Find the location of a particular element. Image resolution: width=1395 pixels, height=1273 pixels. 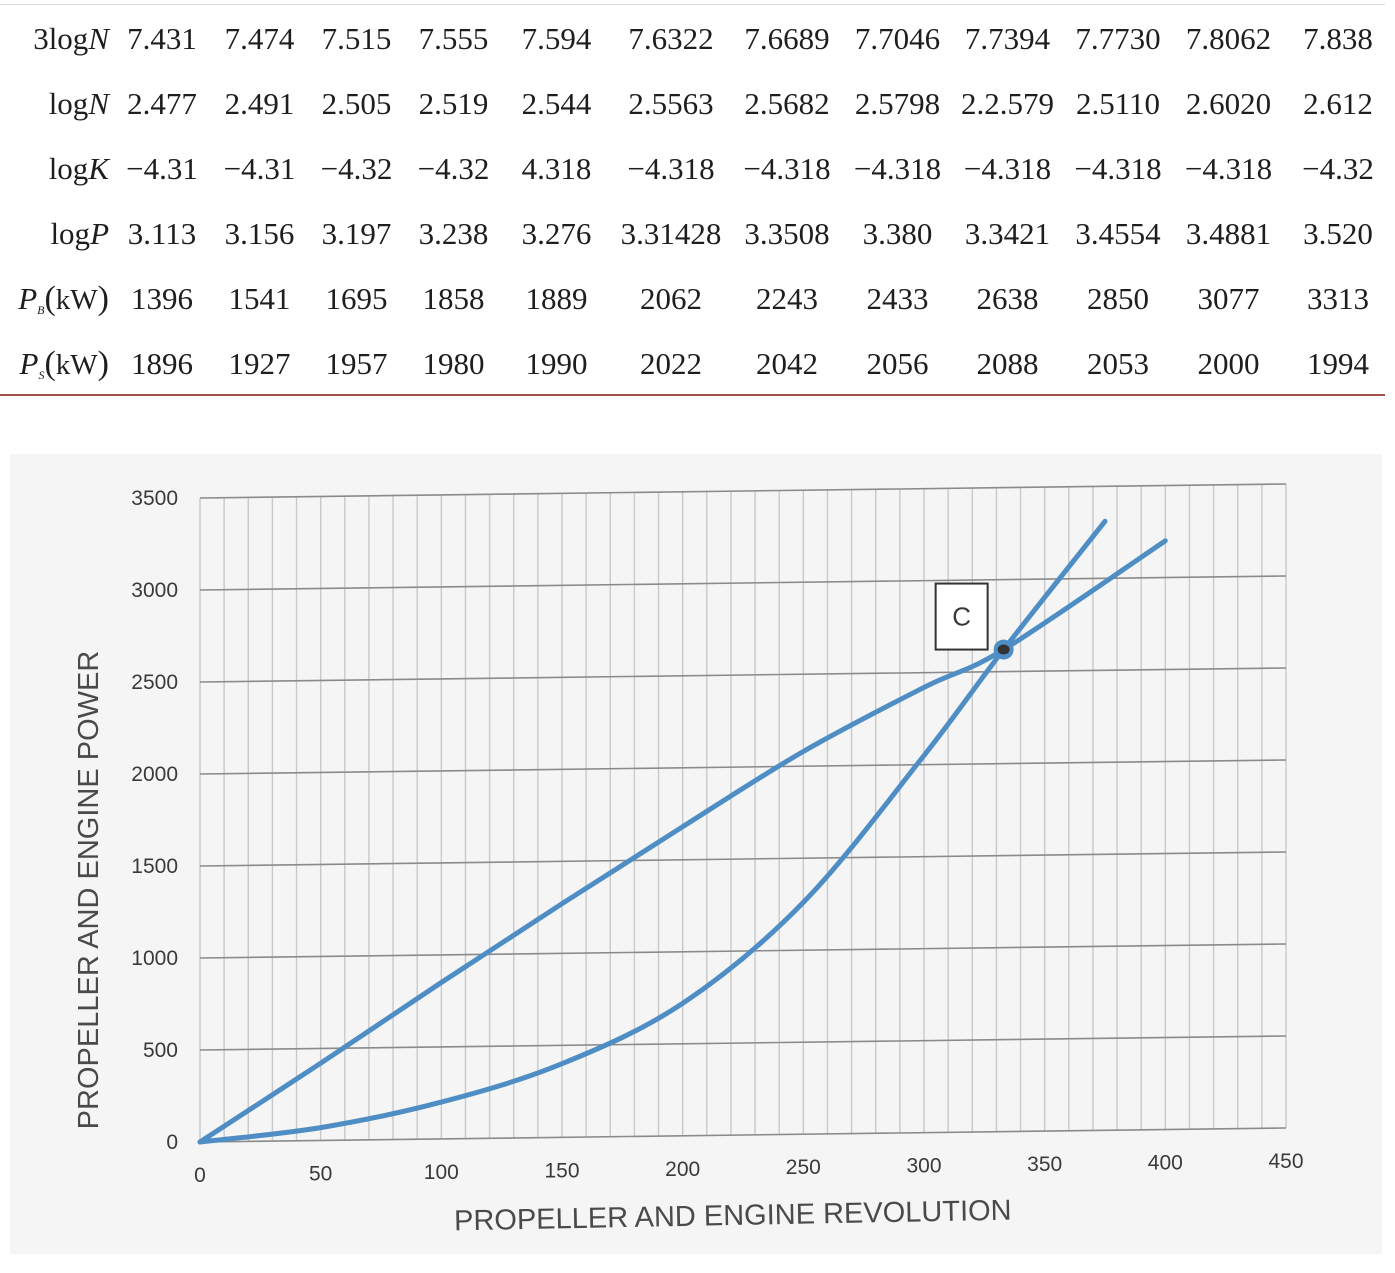

table-cell: 3.31428 is located at coordinates (671, 233).